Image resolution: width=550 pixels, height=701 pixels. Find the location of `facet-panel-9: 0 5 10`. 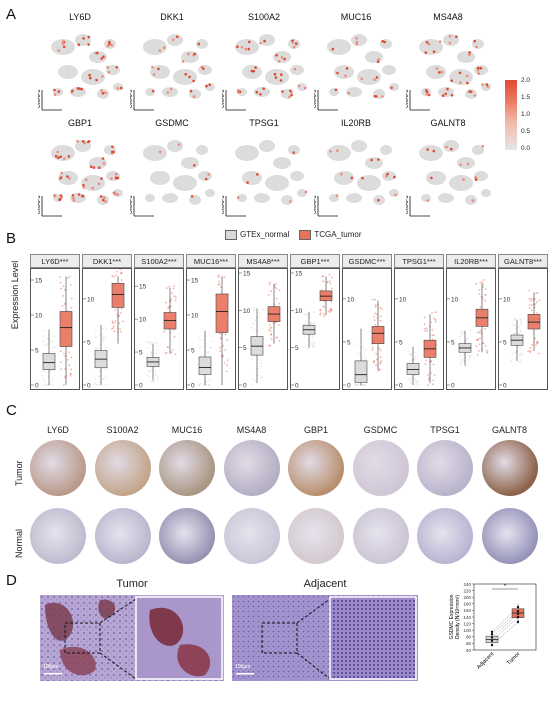

facet-panel-9: 0 5 10 is located at coordinates (523, 329).